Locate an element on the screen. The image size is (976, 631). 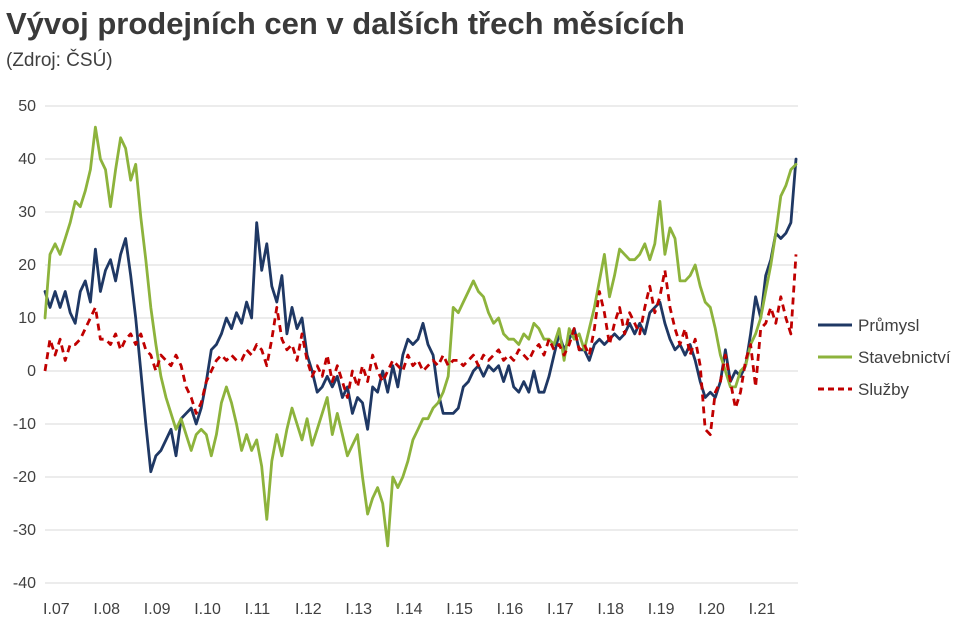
x-tick-label: I.09 is located at coordinates (157, 609).